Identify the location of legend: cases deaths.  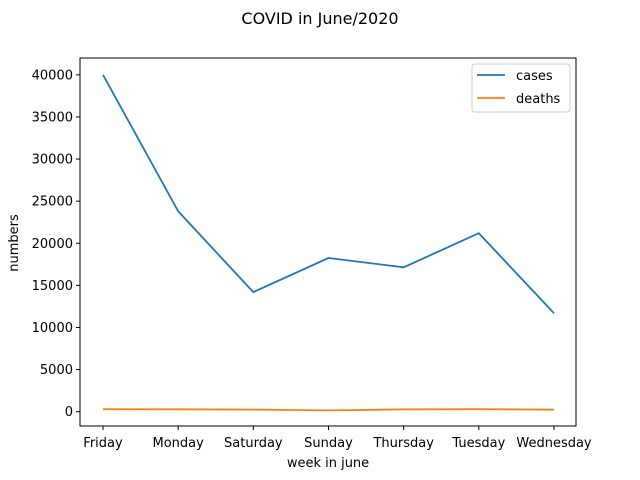
(521, 88).